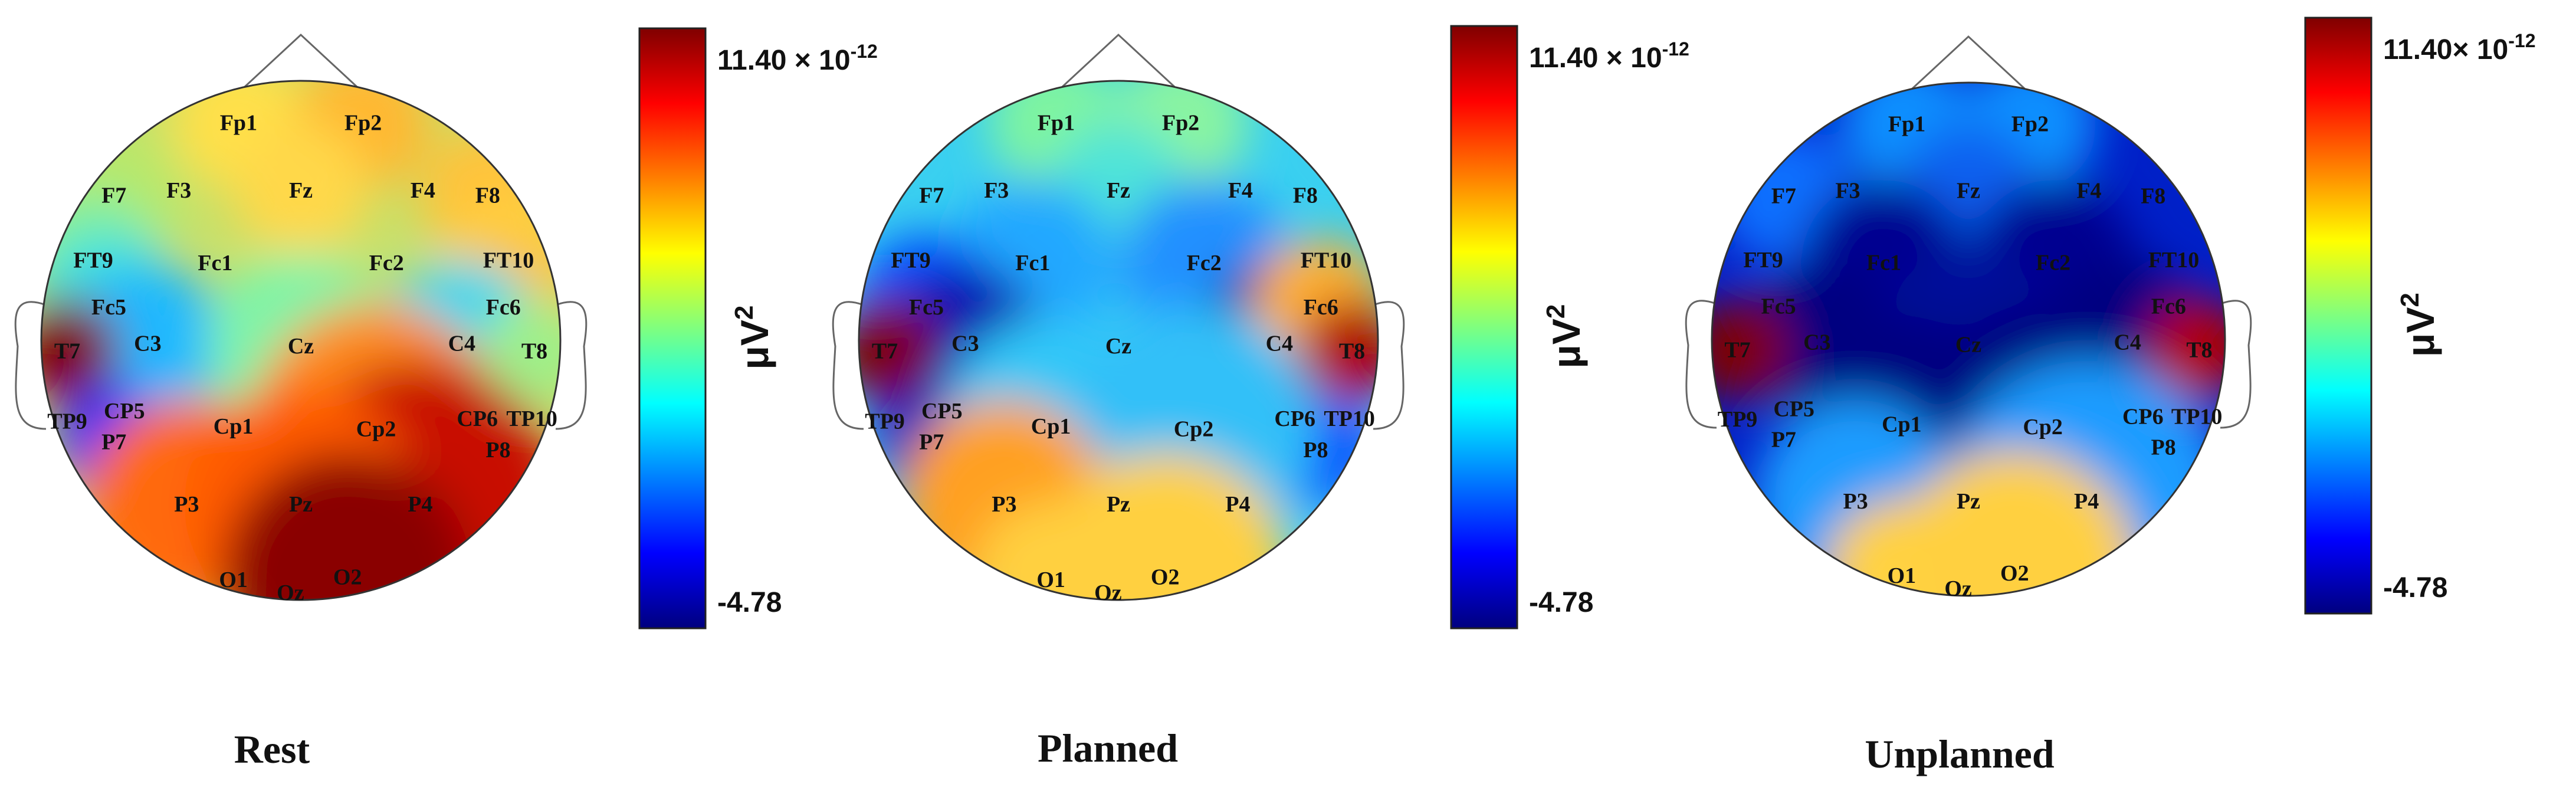 The image size is (2576, 810). What do you see at coordinates (1315, 450) in the screenshot?
I see `electrode-label-p8: P8` at bounding box center [1315, 450].